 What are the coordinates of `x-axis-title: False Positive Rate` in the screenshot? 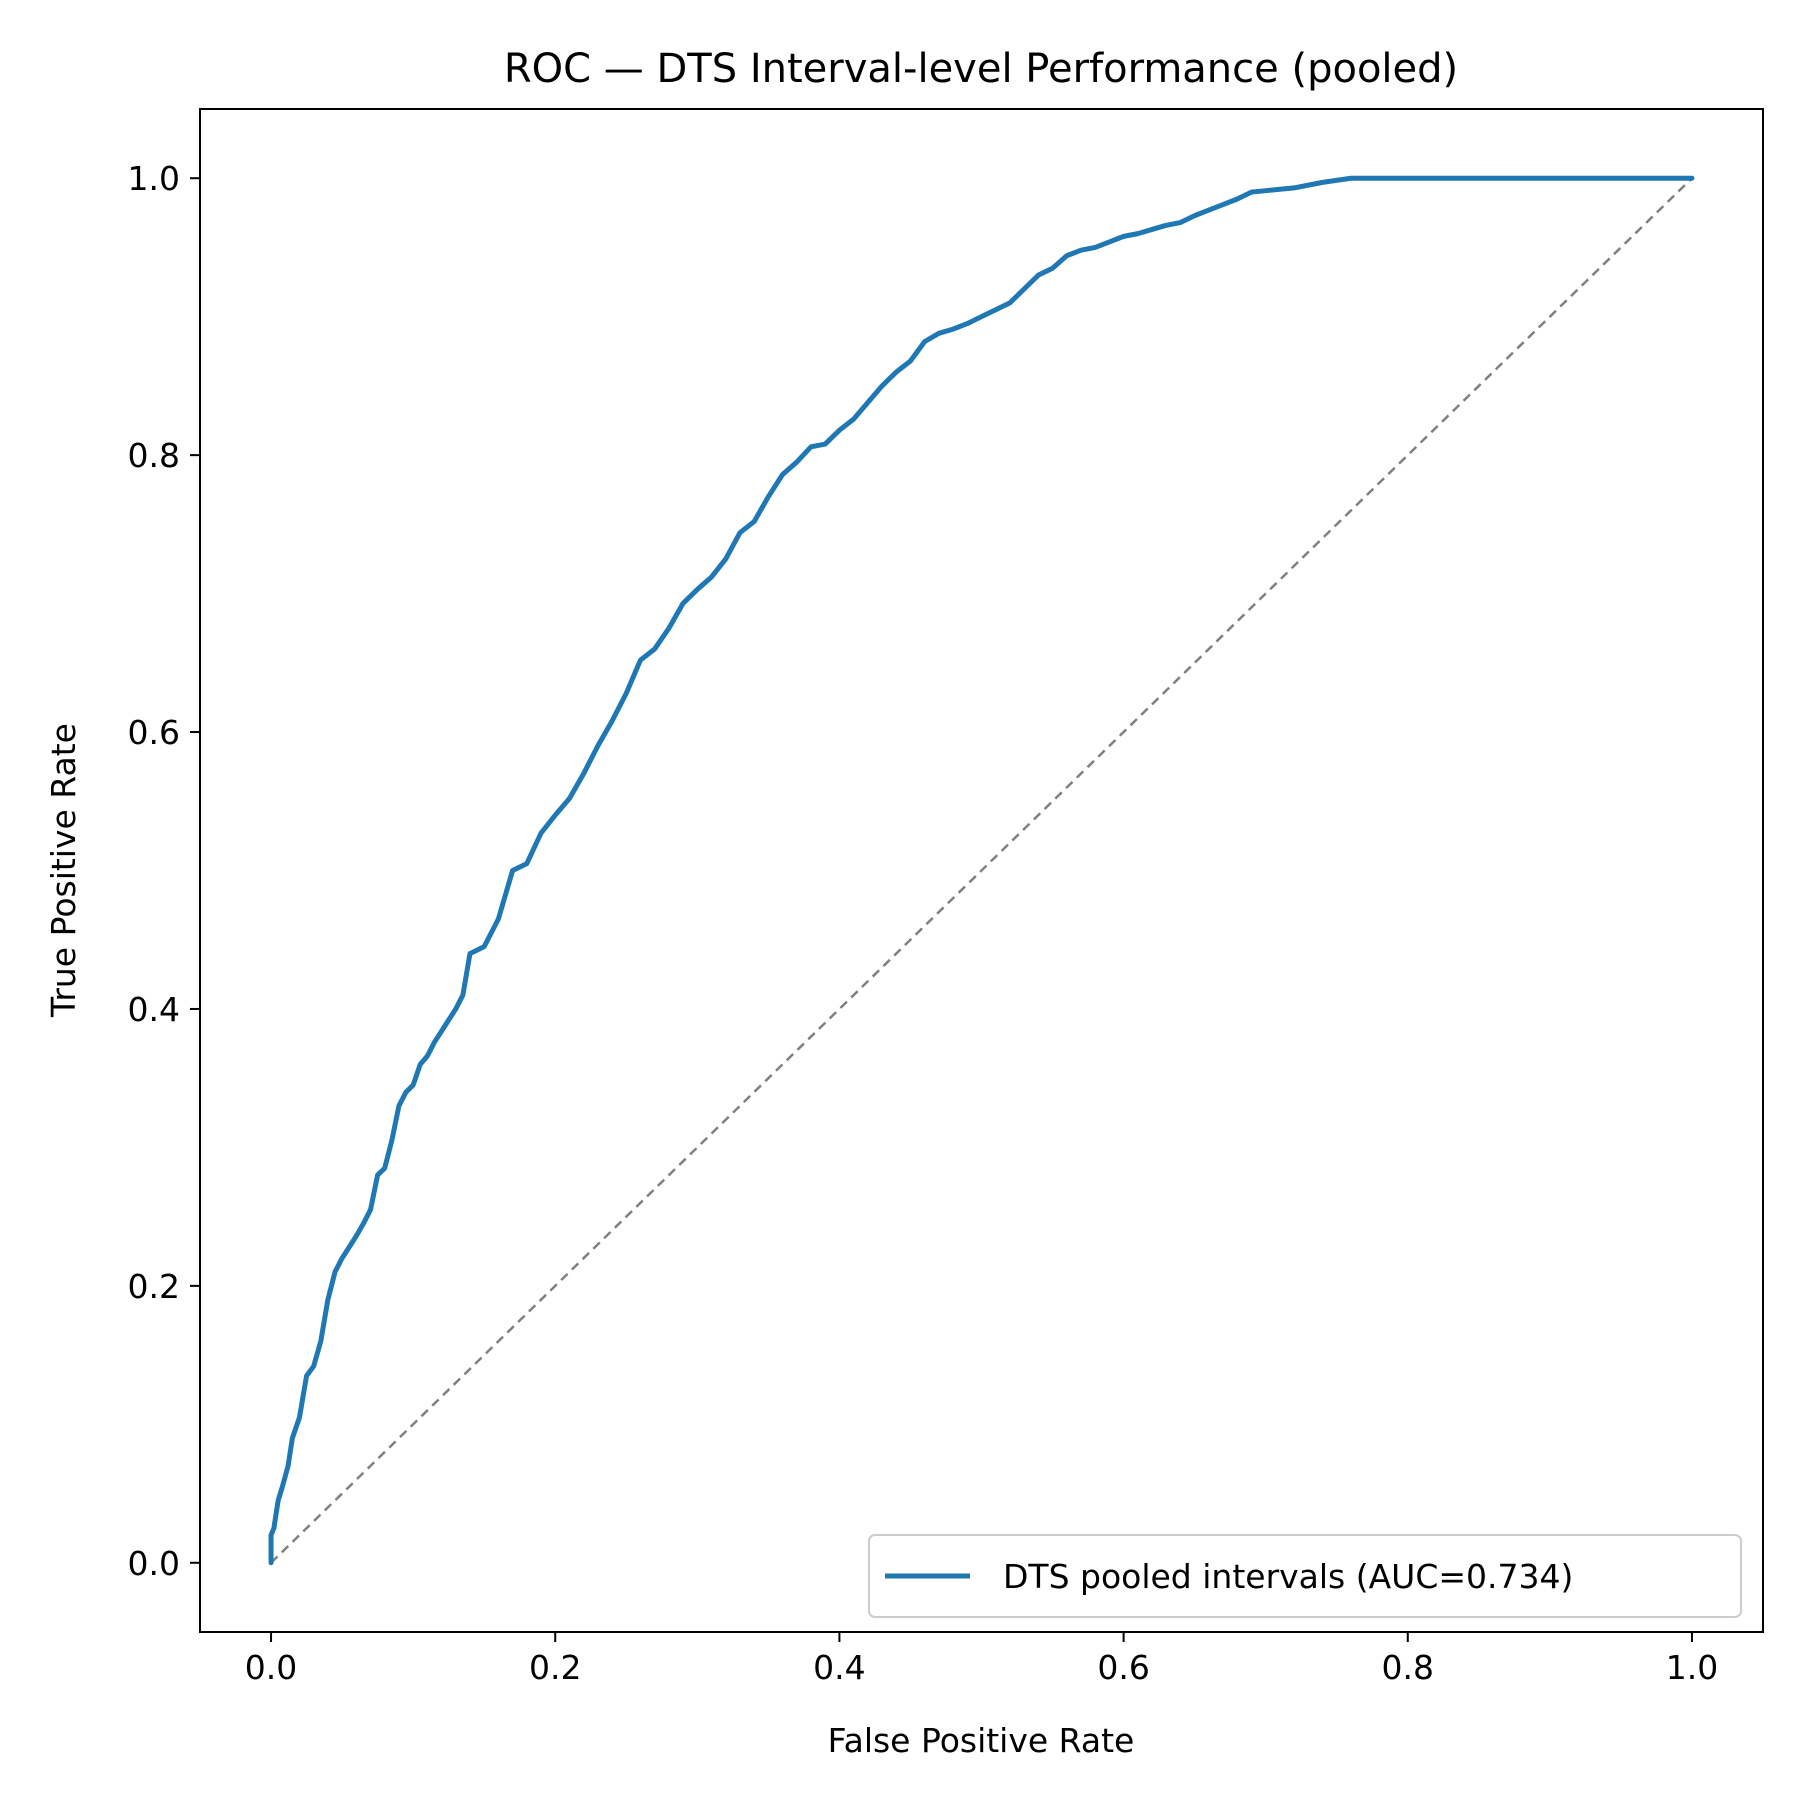 It's located at (981, 1740).